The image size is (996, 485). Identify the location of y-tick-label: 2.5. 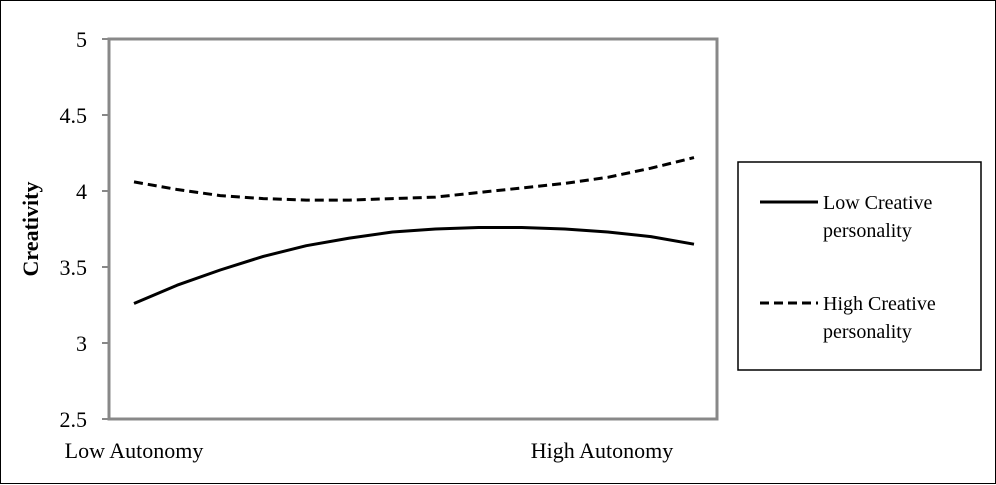
(74, 419).